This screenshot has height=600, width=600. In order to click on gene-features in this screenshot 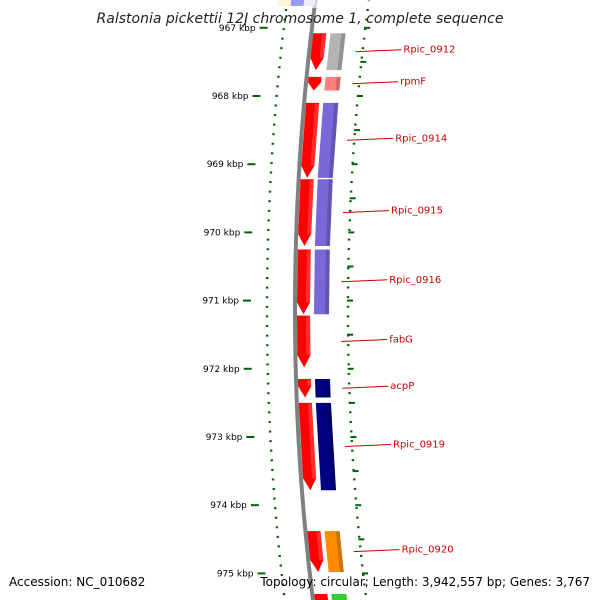, I will do `click(312, 300)`.